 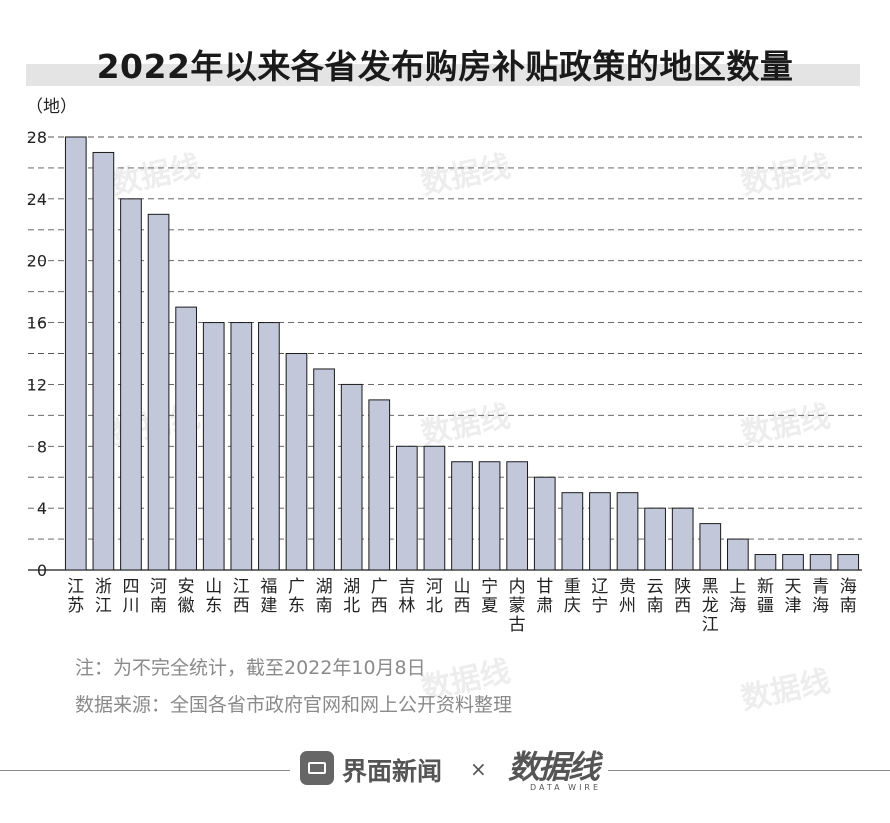 I want to click on x-tick-label: 上, so click(x=737, y=587).